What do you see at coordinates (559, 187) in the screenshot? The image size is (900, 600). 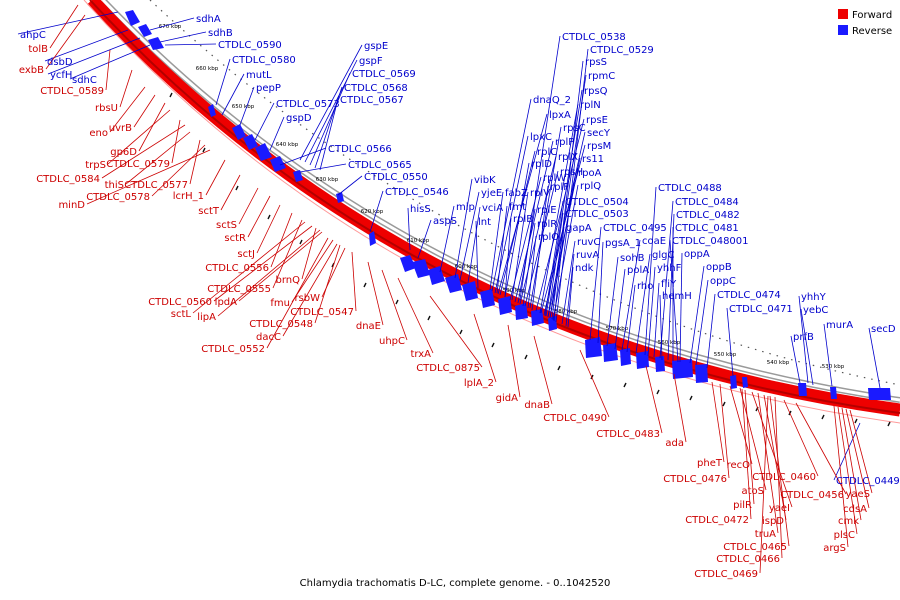 I see `reverse-gene-label-rplf: rplF` at bounding box center [559, 187].